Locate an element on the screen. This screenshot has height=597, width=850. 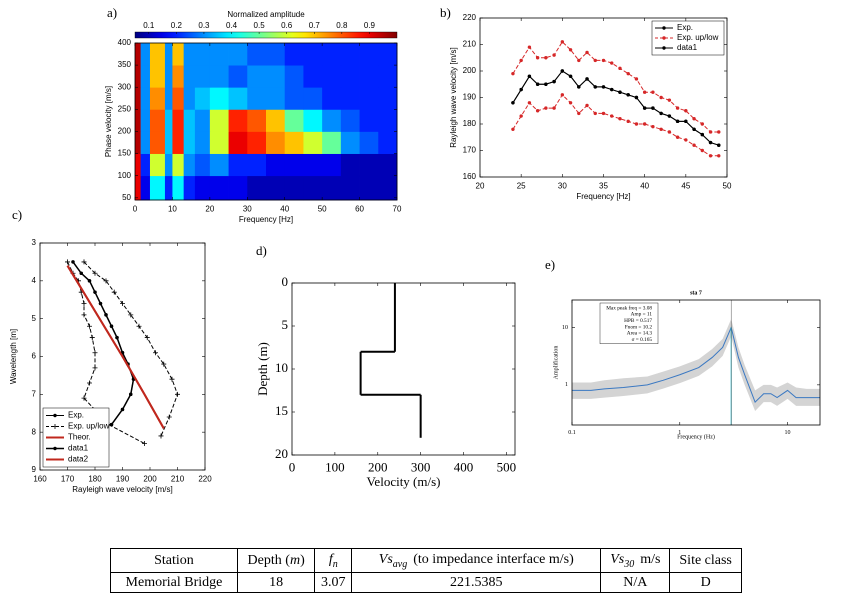
y-tick-label: 5 is located at coordinates (285, 324).